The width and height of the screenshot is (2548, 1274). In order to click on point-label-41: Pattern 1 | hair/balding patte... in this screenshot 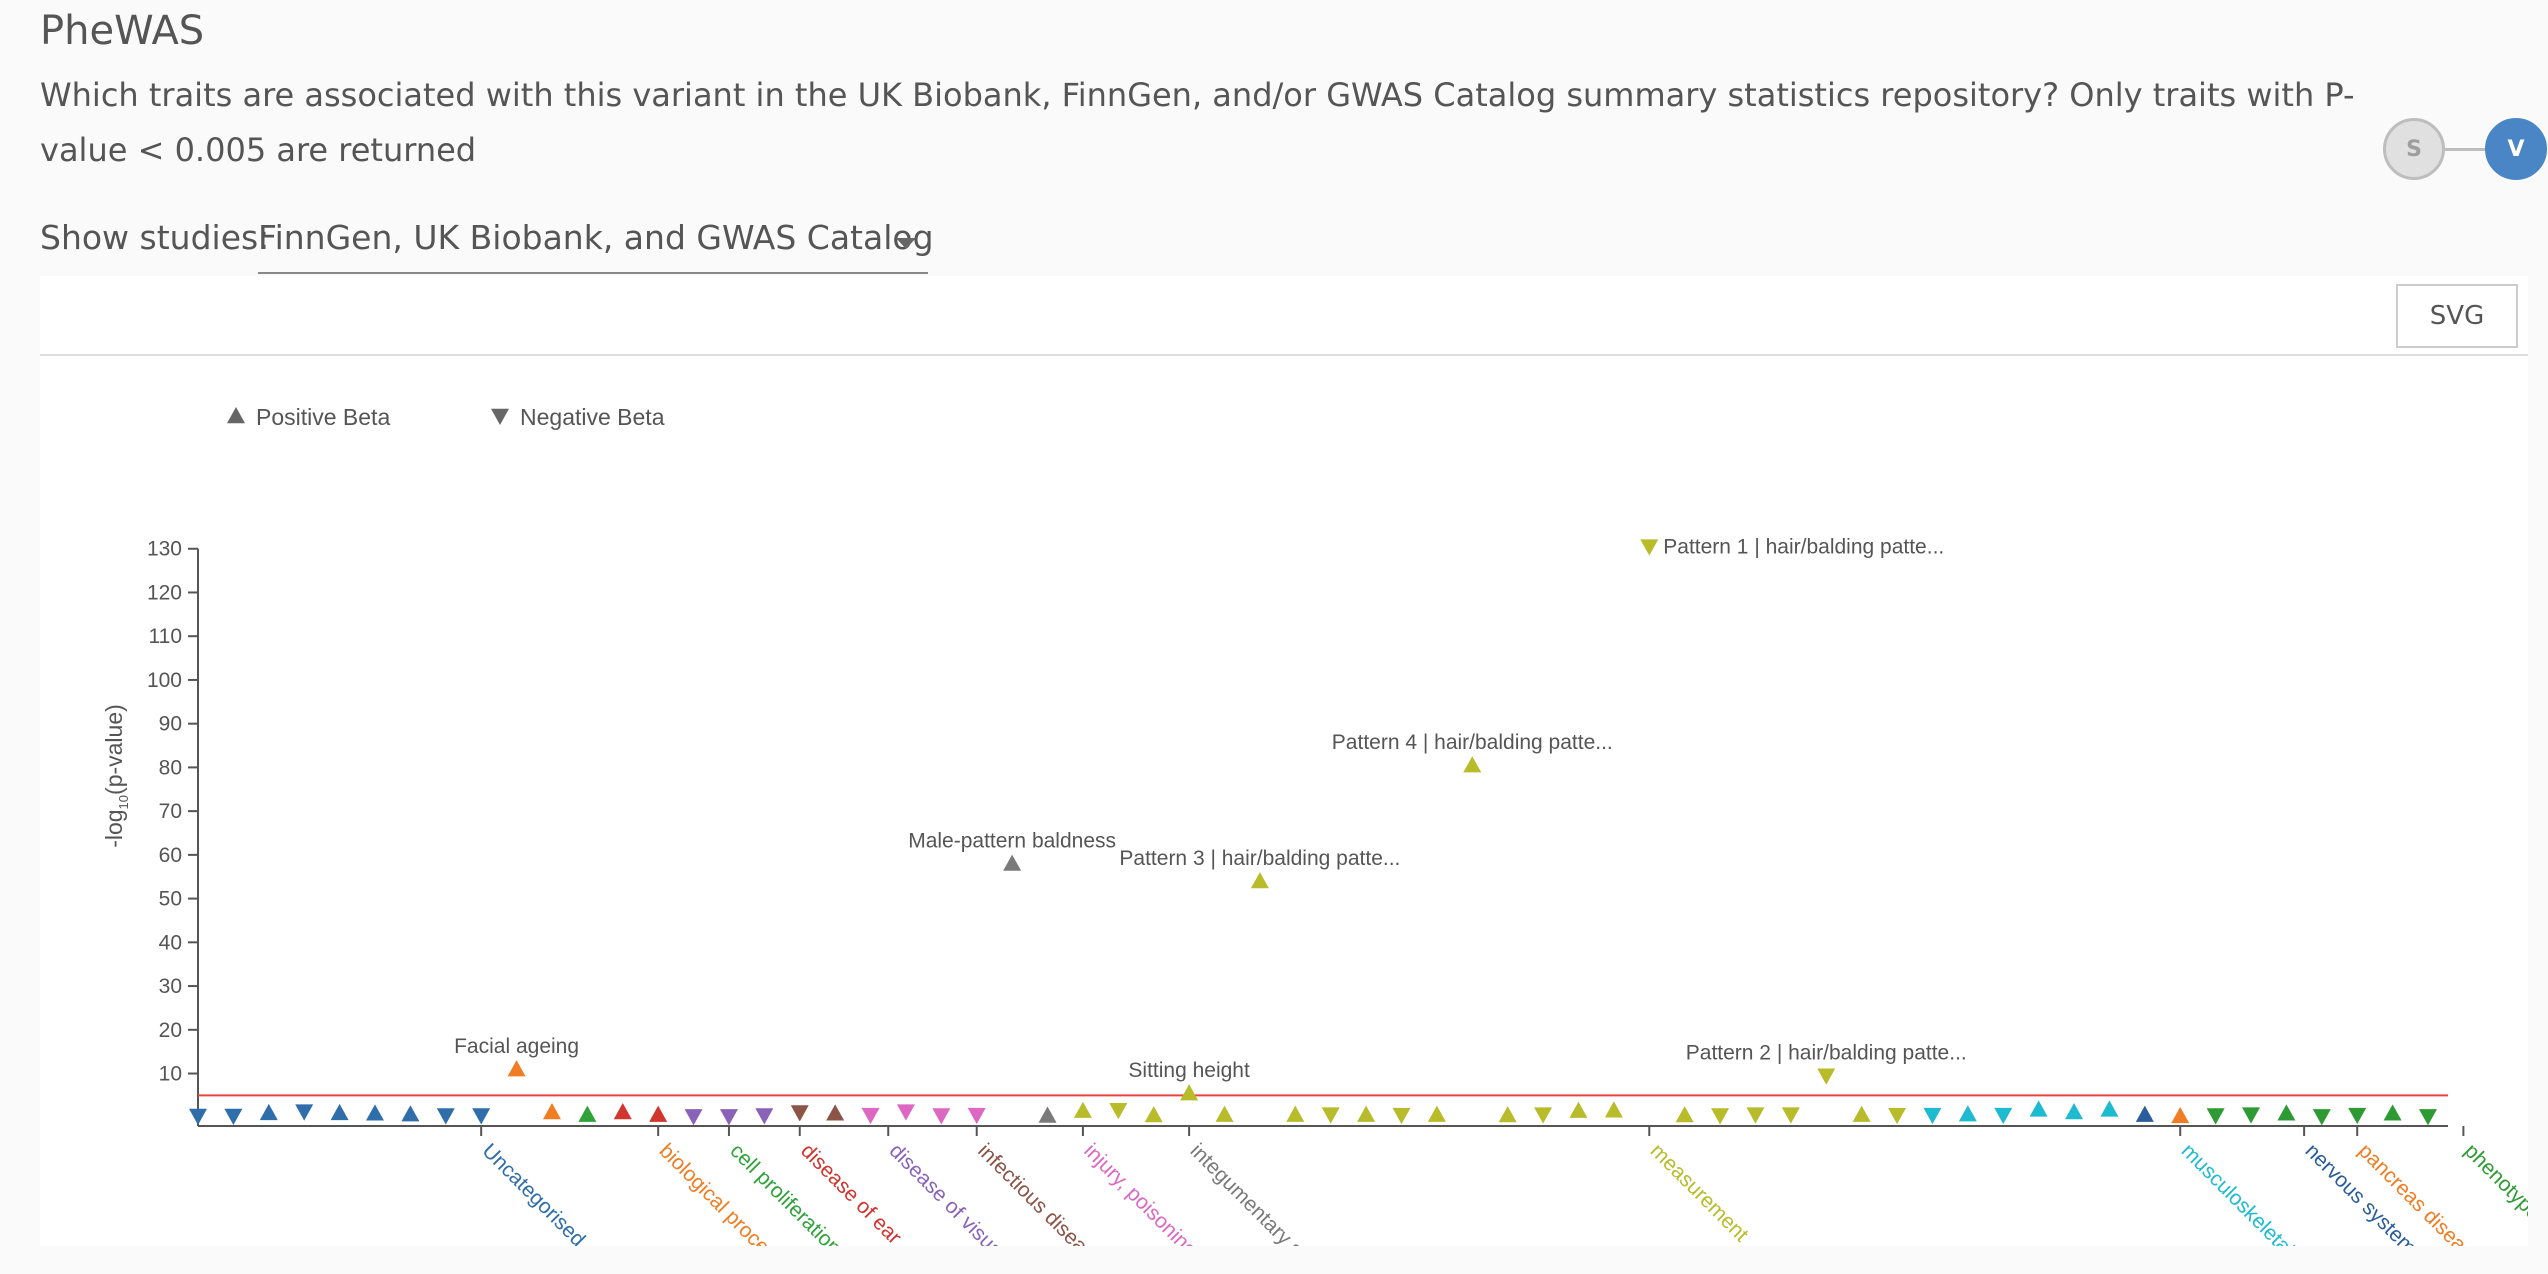, I will do `click(1803, 547)`.